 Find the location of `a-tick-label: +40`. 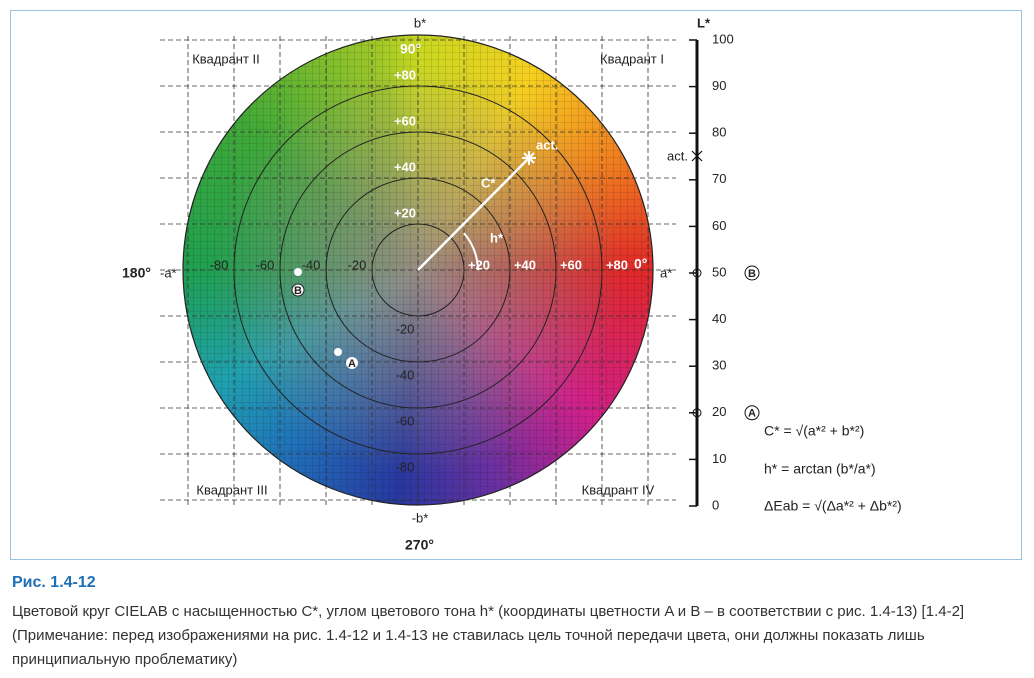

a-tick-label: +40 is located at coordinates (525, 264).